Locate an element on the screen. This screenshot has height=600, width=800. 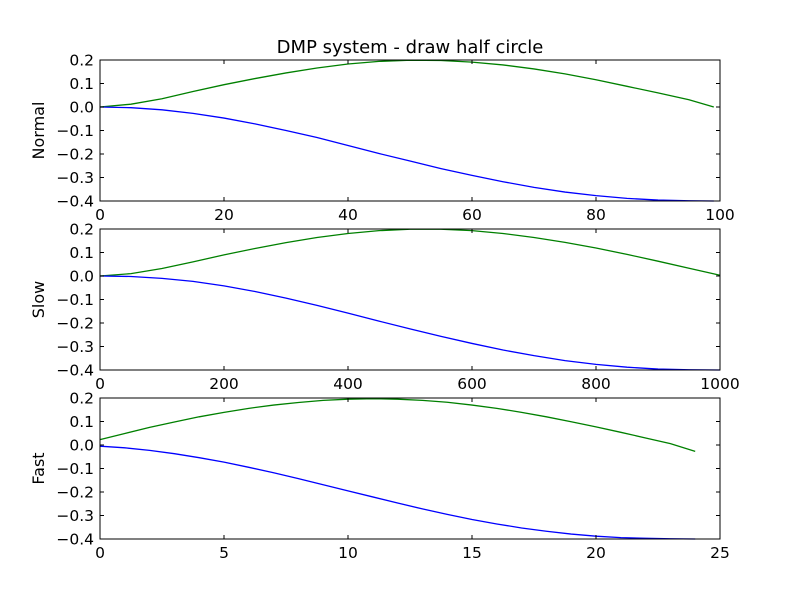
fast-ytick-label: −0.2 is located at coordinates (75, 493).